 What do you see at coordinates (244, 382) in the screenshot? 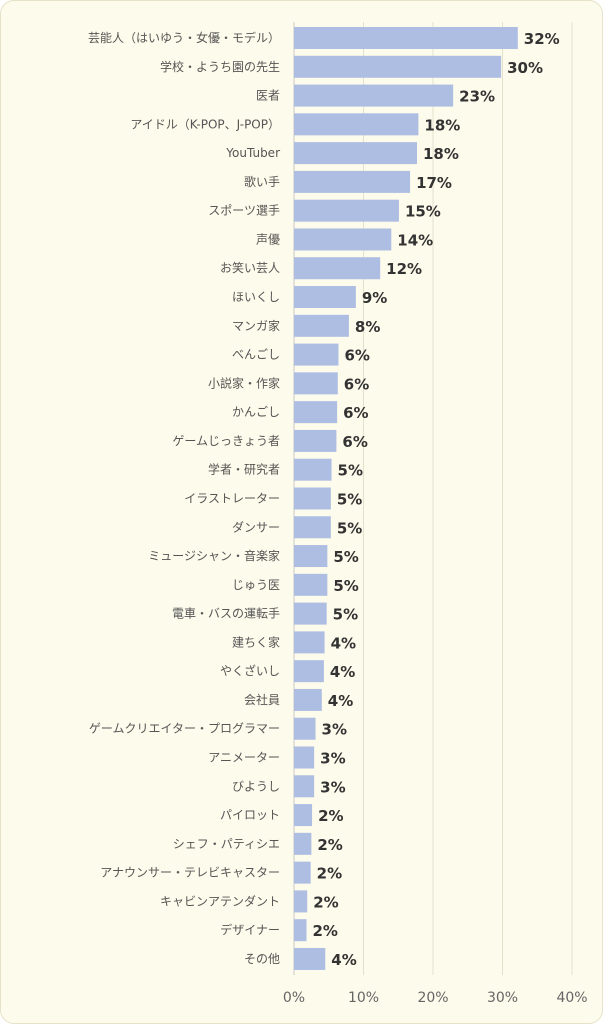
I see `category-label: 小説家・作家` at bounding box center [244, 382].